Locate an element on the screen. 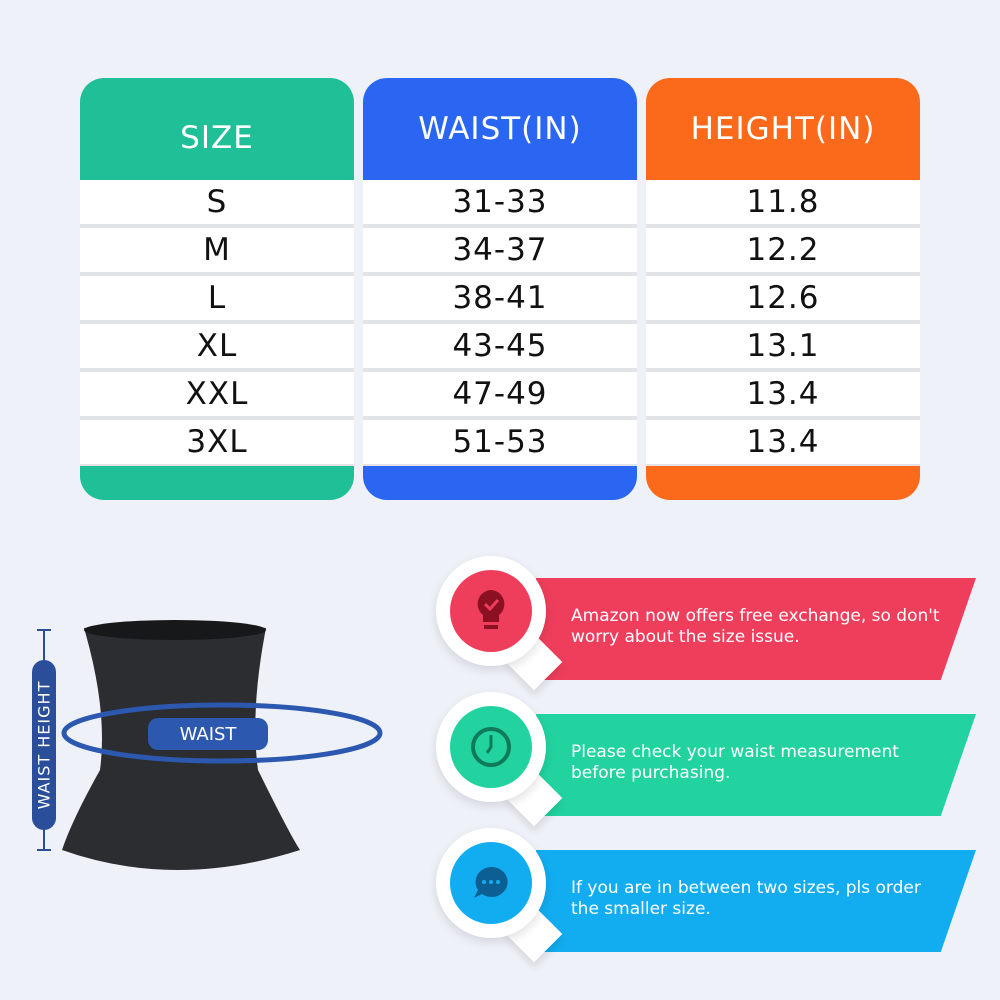 The width and height of the screenshot is (1000, 1000). size-cell: XXL is located at coordinates (217, 394).